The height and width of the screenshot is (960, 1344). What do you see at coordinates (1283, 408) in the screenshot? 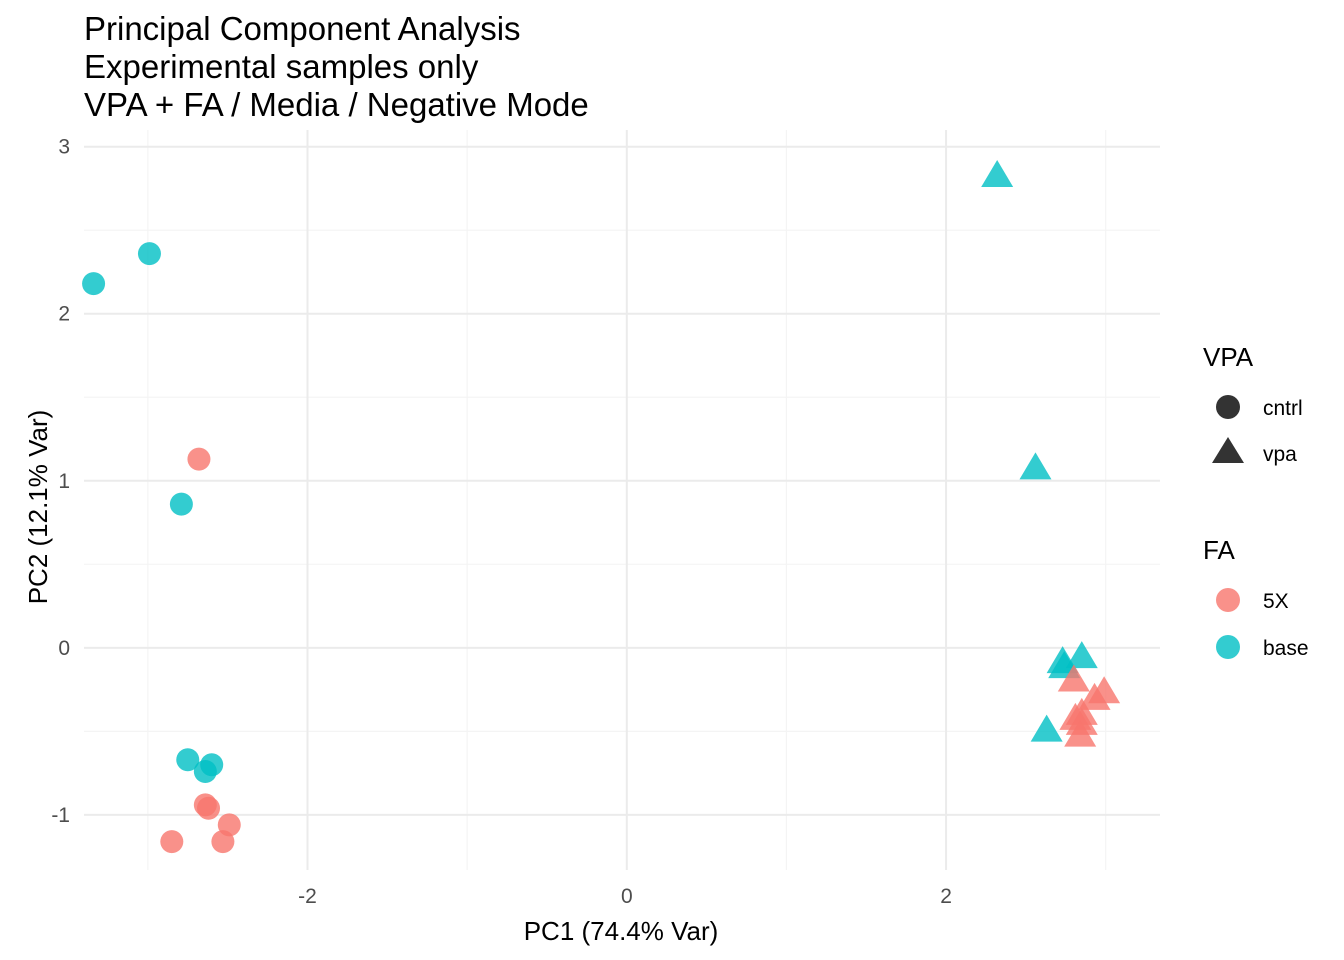
I see `legend-label-cntrl: cntrl` at bounding box center [1283, 408].